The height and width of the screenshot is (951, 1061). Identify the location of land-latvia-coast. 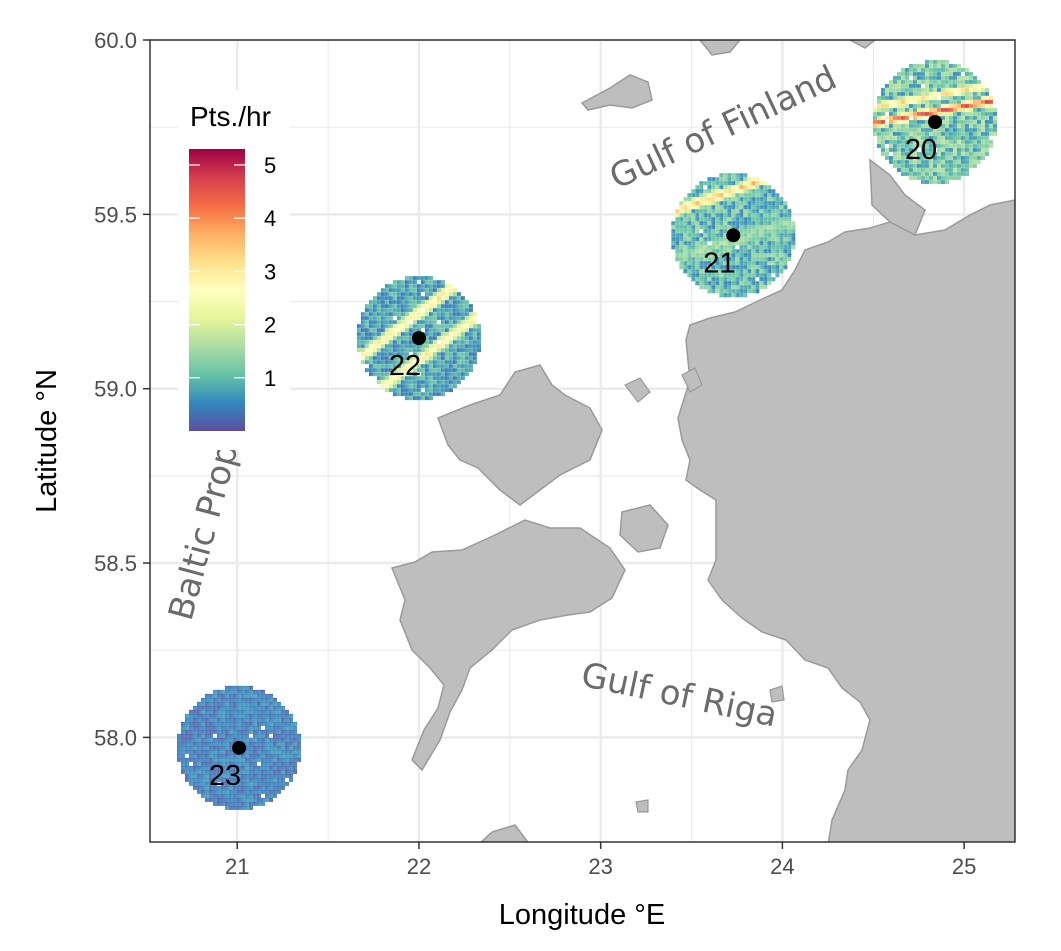
(504, 833).